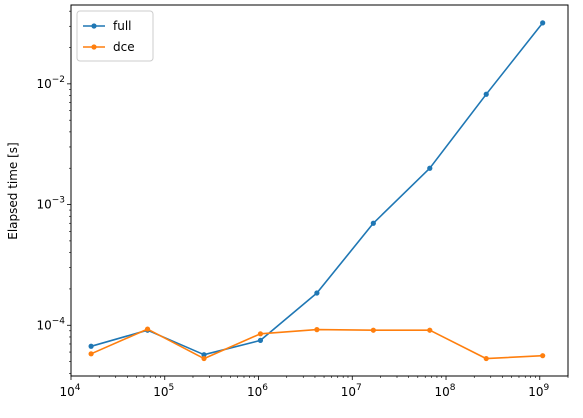 This screenshot has height=418, width=583. I want to click on x-tick-label: 10⁹, so click(538, 391).